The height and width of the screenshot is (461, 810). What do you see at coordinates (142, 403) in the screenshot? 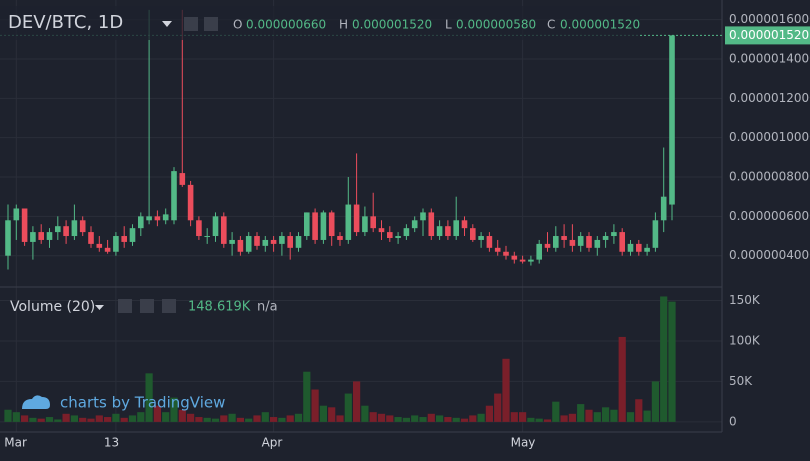
I see `watermark: charts by TradingView` at bounding box center [142, 403].